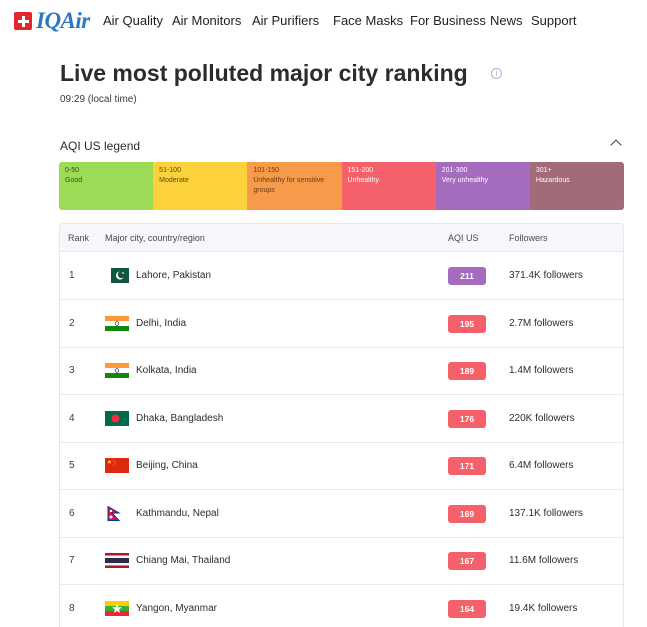 Image resolution: width=647 pixels, height=627 pixels. Describe the element at coordinates (482, 186) in the screenshot. I see `legend-segment: 201-300 Very unhealthy` at that location.